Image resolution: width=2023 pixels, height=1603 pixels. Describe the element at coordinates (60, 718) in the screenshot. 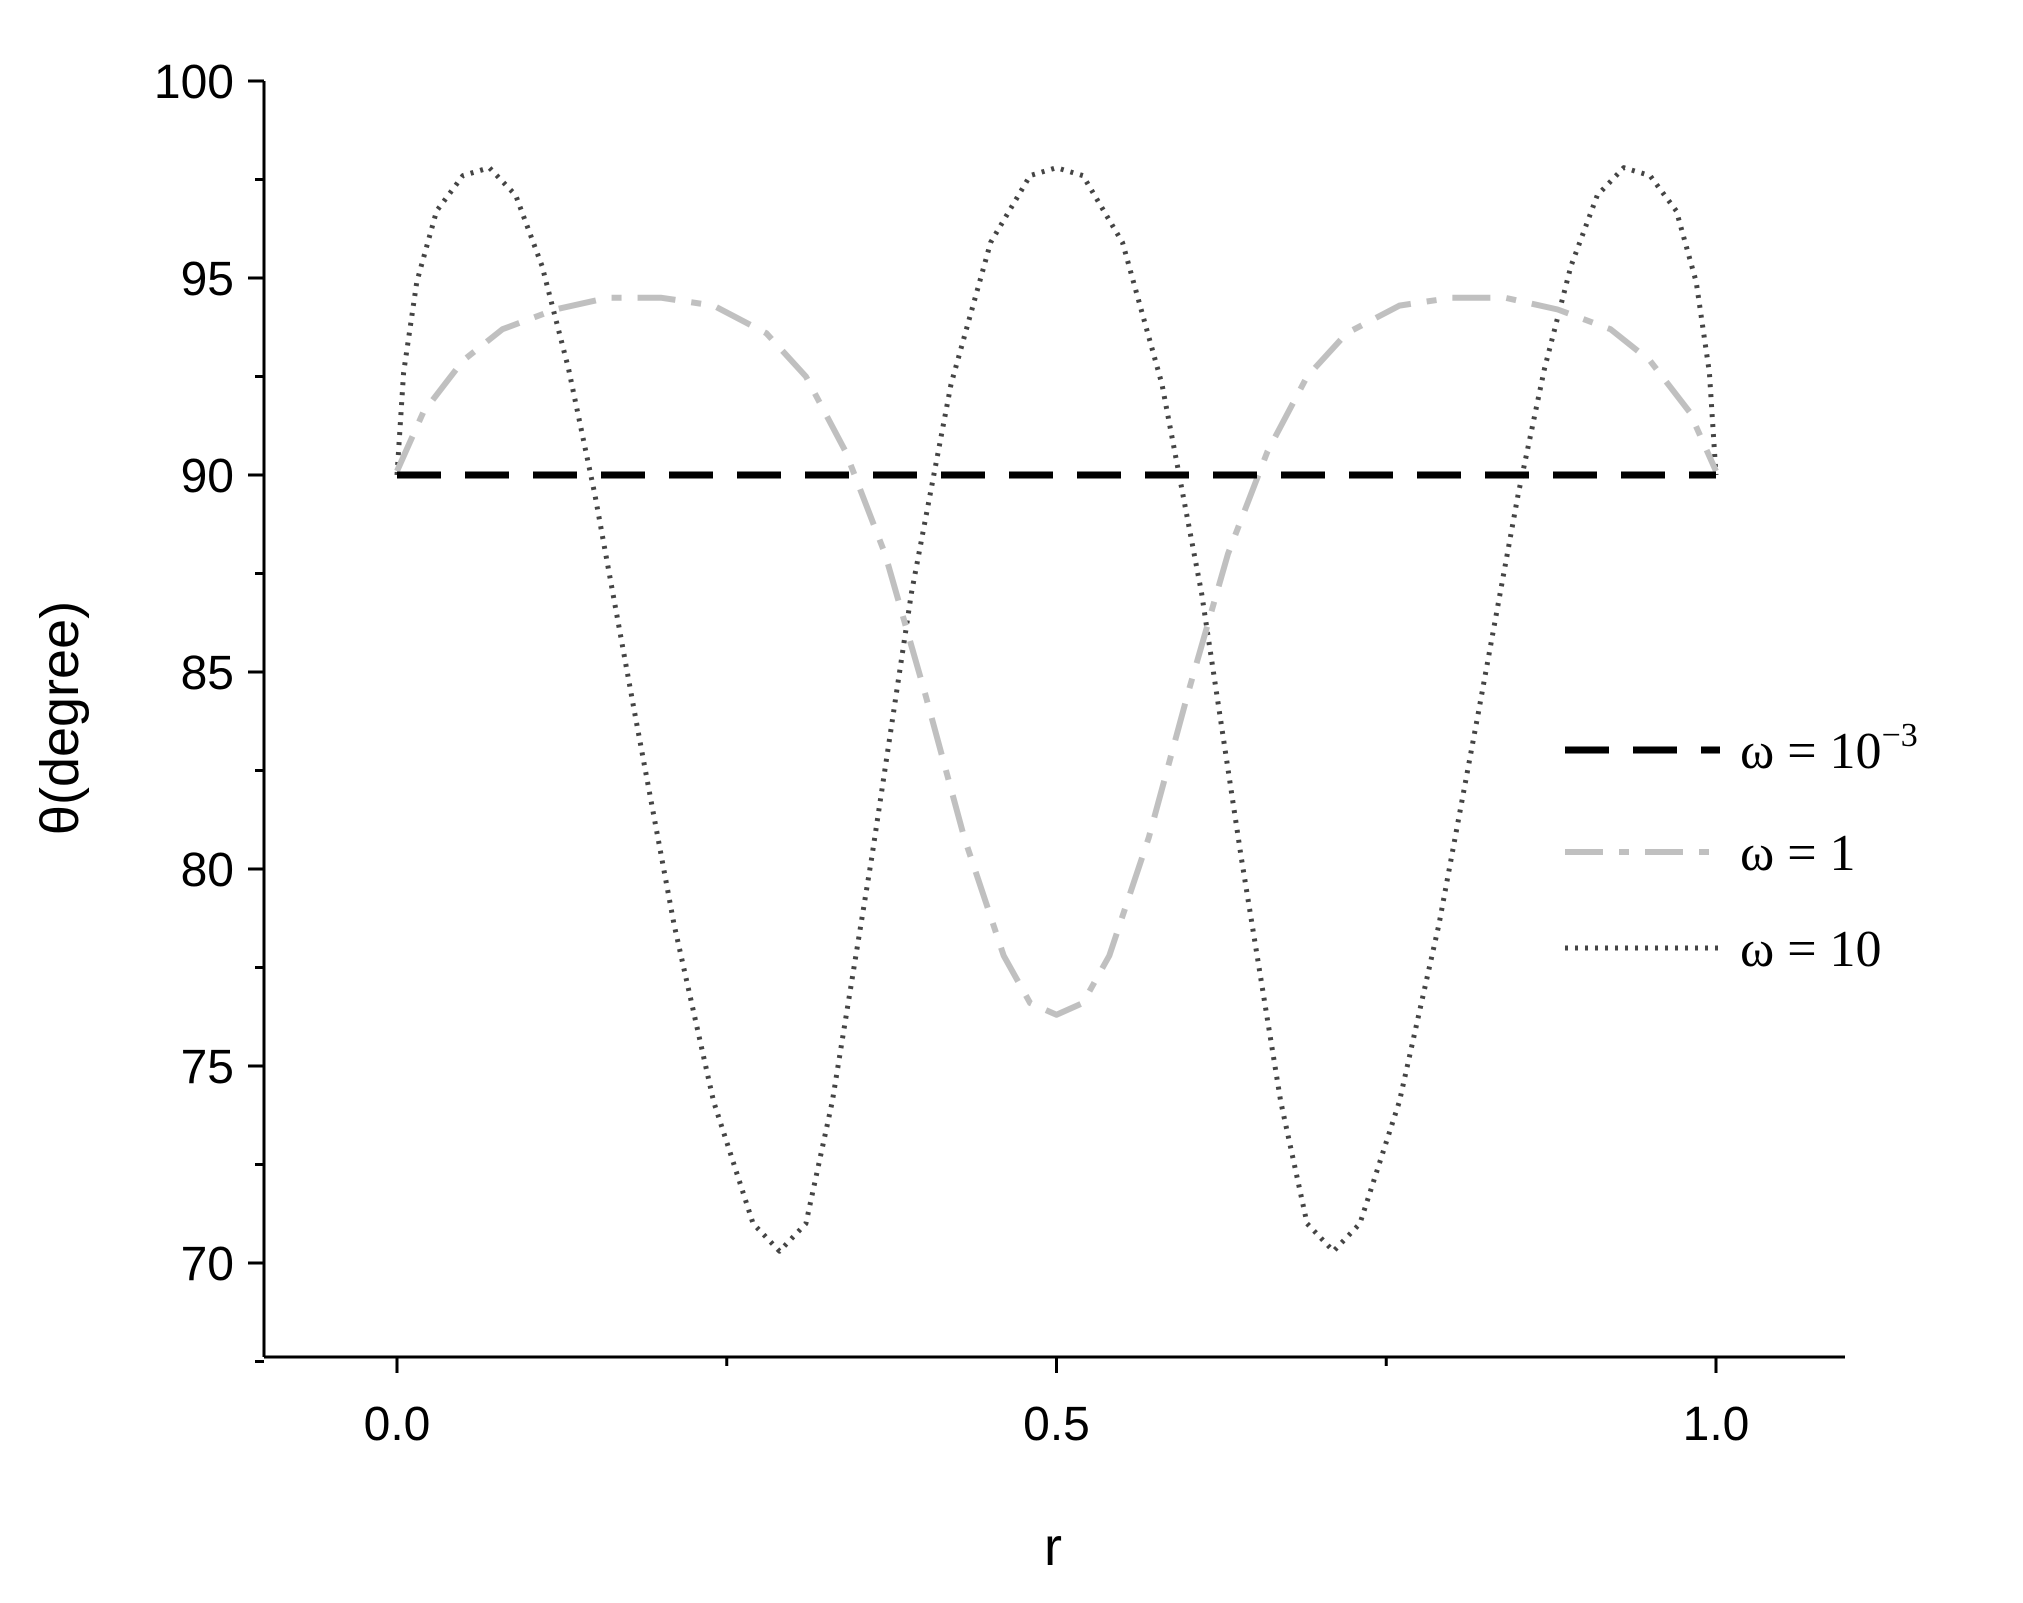

I see `y-axis-label: θ(degree)` at that location.